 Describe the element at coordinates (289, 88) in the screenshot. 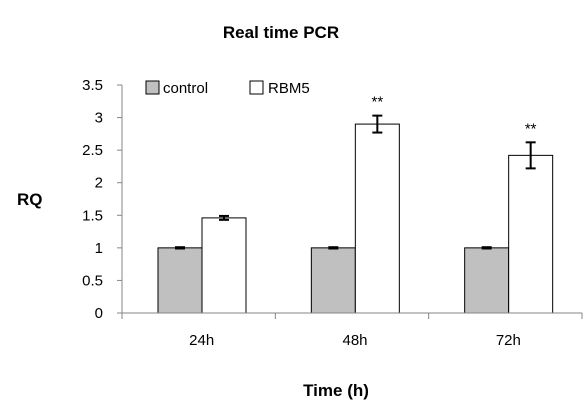

I see `legend-label-rbm5: RBM5` at that location.